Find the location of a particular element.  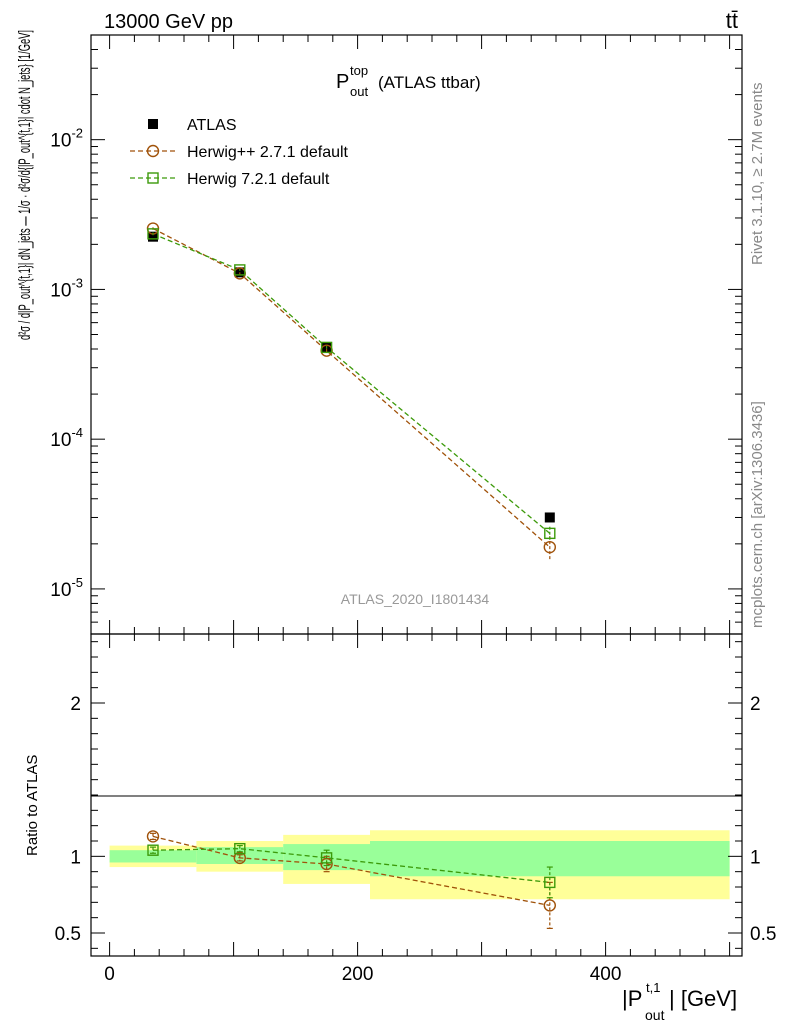

legend-label: Herwig 7.2.1 default is located at coordinates (258, 179).